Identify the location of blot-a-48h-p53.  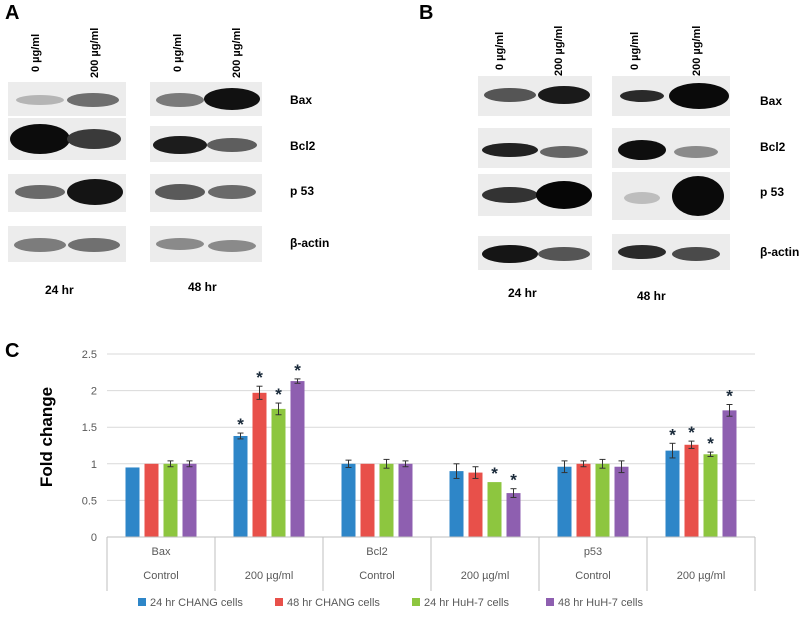
(206, 193).